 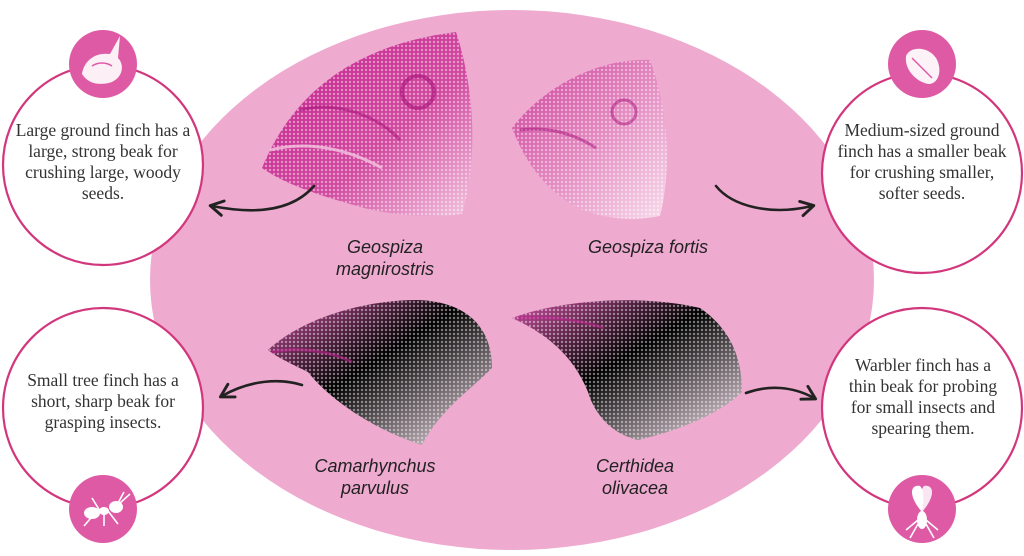 What do you see at coordinates (922, 64) in the screenshot?
I see `small-seed-icon` at bounding box center [922, 64].